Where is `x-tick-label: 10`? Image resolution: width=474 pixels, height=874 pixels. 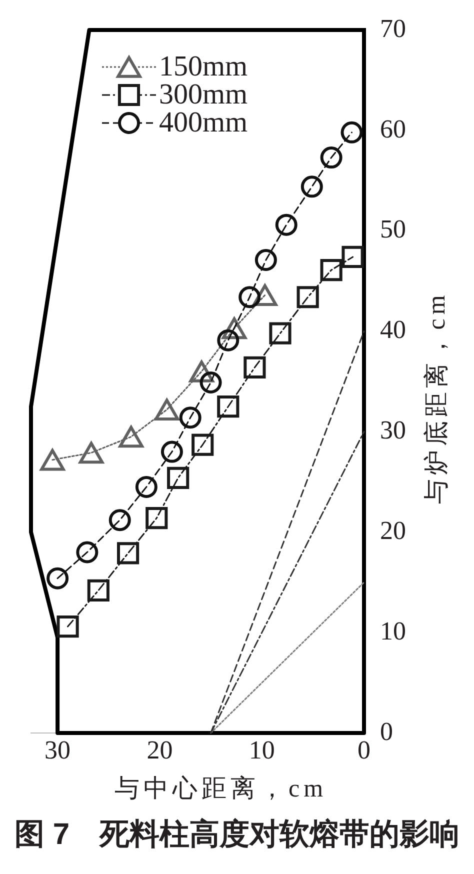
x-tick-label: 10 is located at coordinates (261, 749).